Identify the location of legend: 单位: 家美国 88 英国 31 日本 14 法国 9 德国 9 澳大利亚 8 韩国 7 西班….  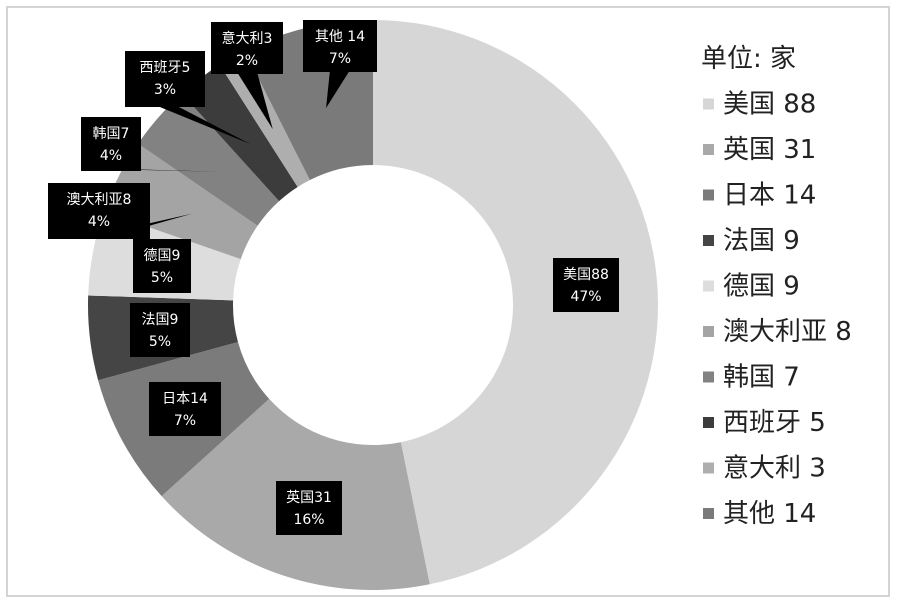
(776, 286).